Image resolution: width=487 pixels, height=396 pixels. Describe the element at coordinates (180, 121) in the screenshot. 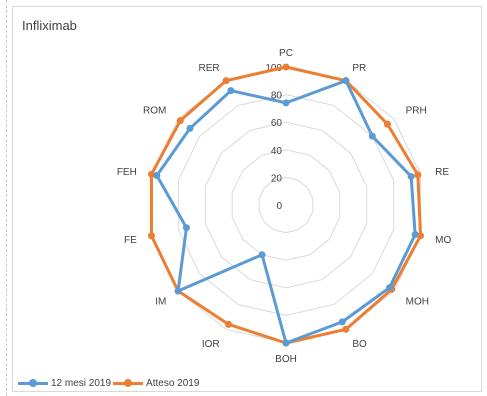

I see `series-2-point-rom` at that location.